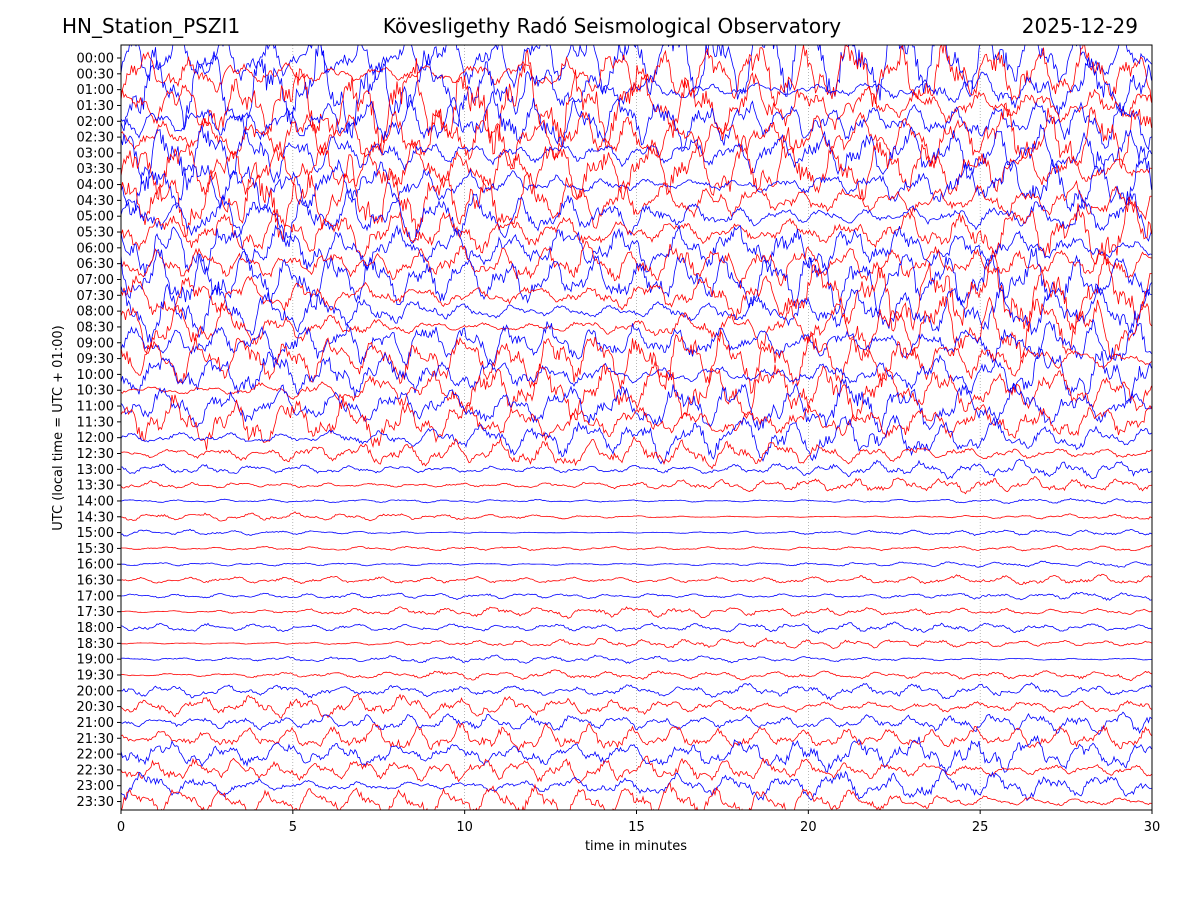 The height and width of the screenshot is (900, 1200). Describe the element at coordinates (95, 770) in the screenshot. I see `y-tick-label-45: 22:30` at that location.